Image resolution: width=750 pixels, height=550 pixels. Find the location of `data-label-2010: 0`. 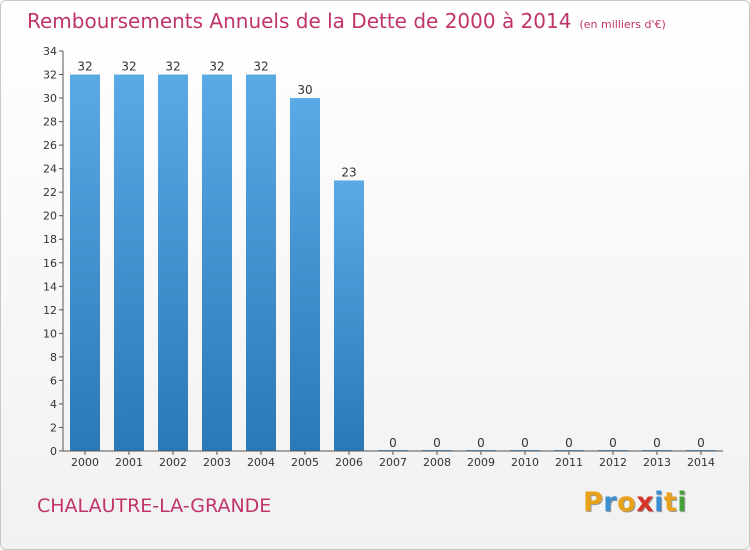

data-label-2010: 0 is located at coordinates (525, 443).